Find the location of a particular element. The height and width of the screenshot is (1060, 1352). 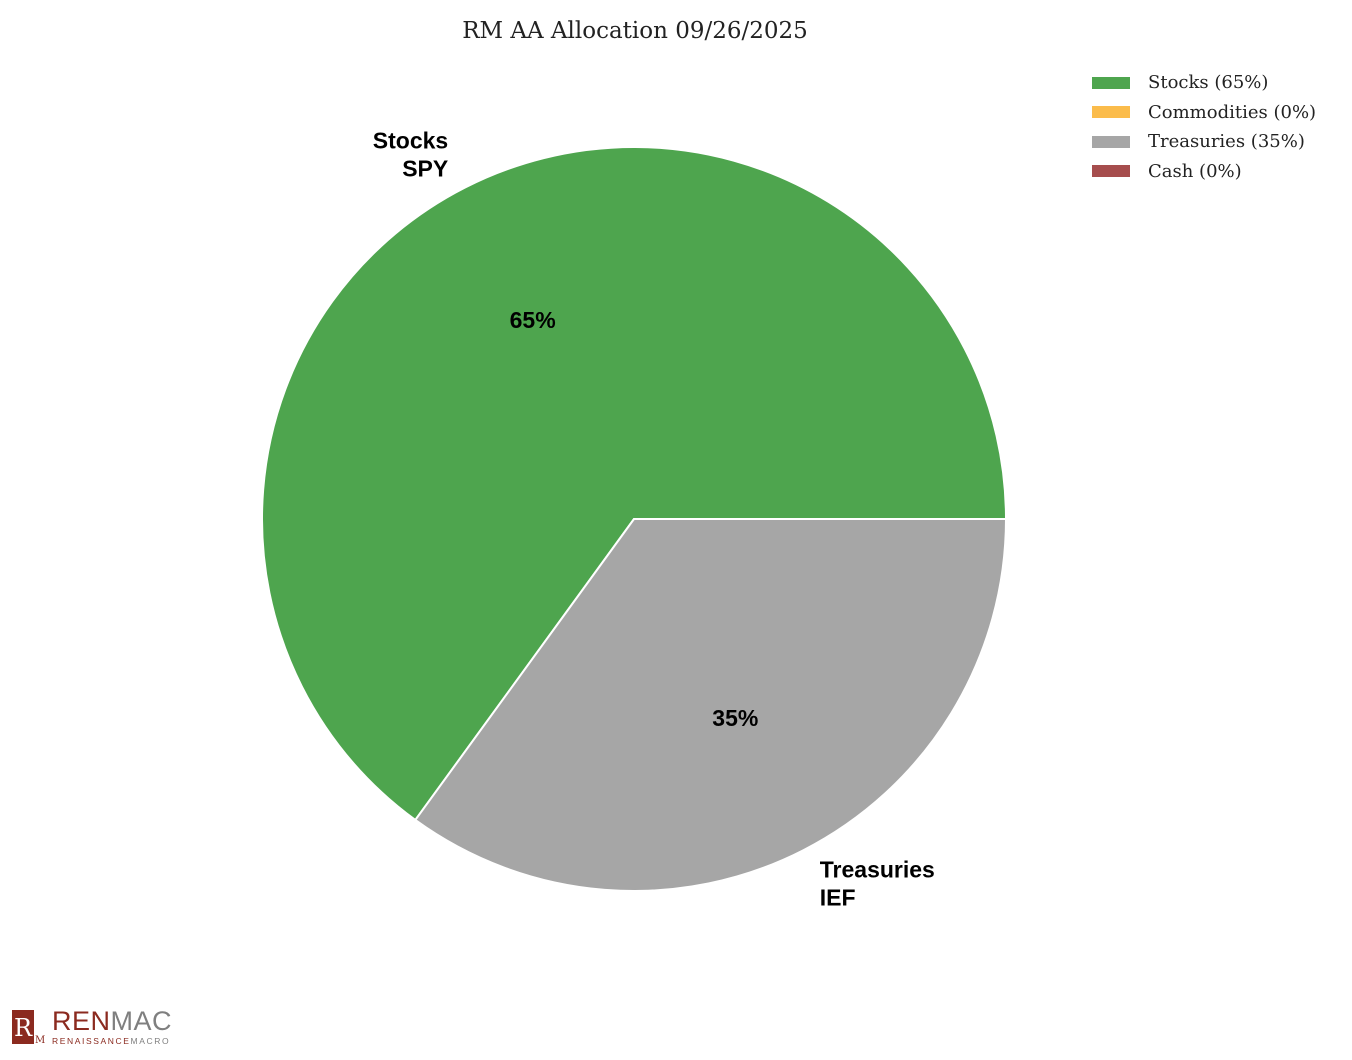

logo-word-ren: REN is located at coordinates (81, 1021).